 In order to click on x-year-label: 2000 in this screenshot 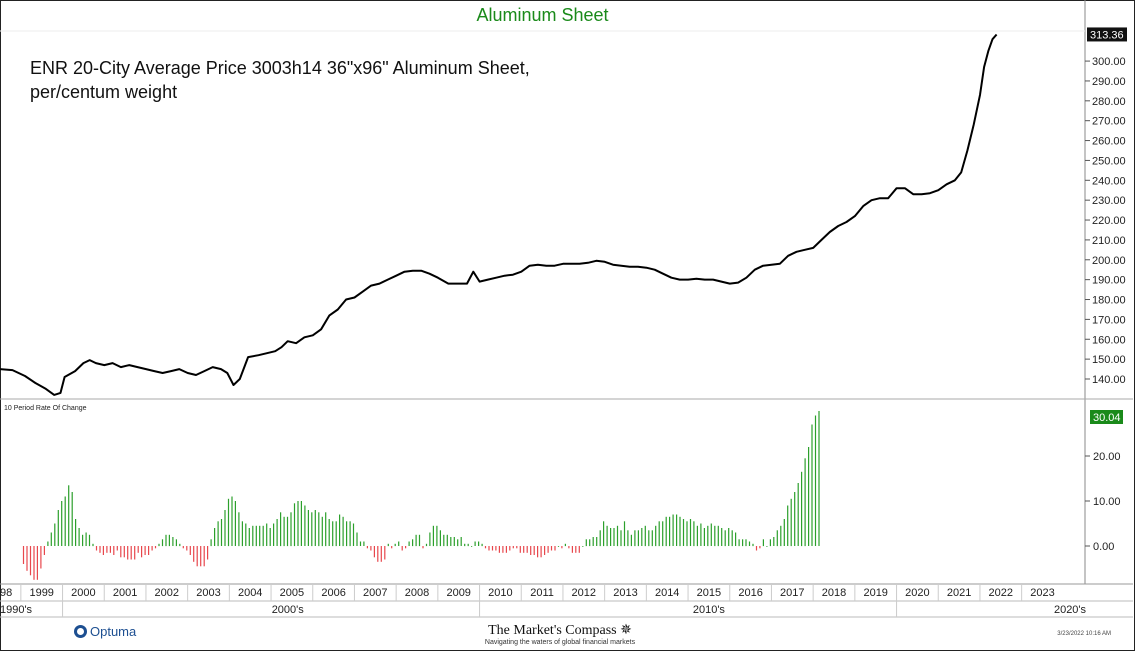, I will do `click(83, 593)`.